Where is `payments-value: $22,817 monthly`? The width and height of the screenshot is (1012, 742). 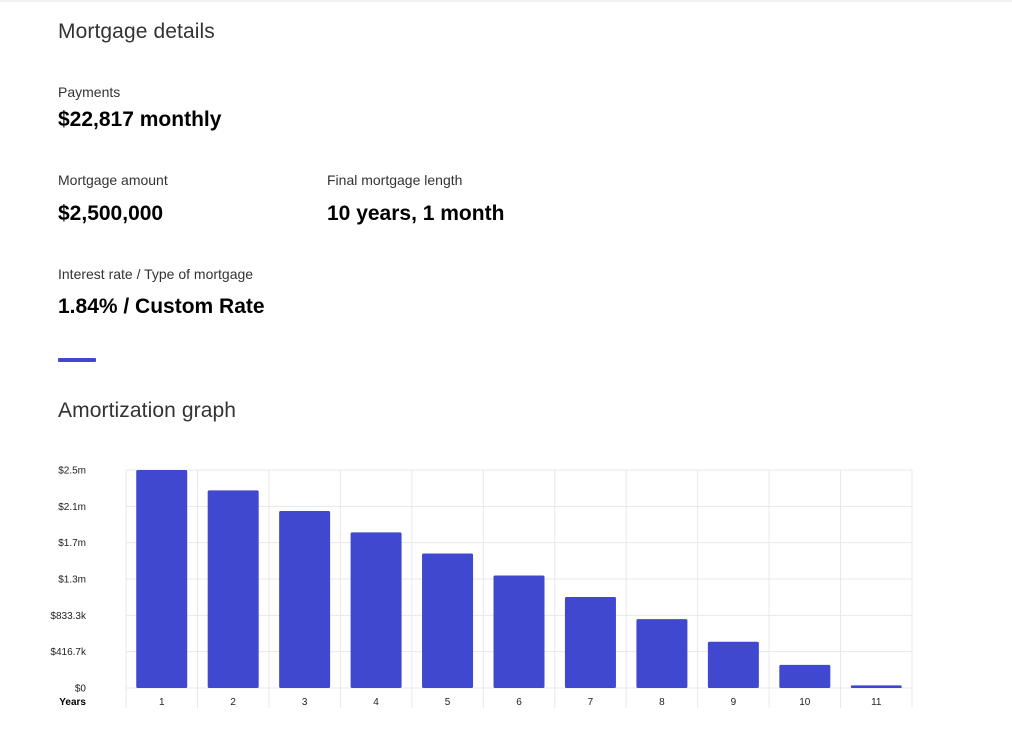 payments-value: $22,817 monthly is located at coordinates (140, 119).